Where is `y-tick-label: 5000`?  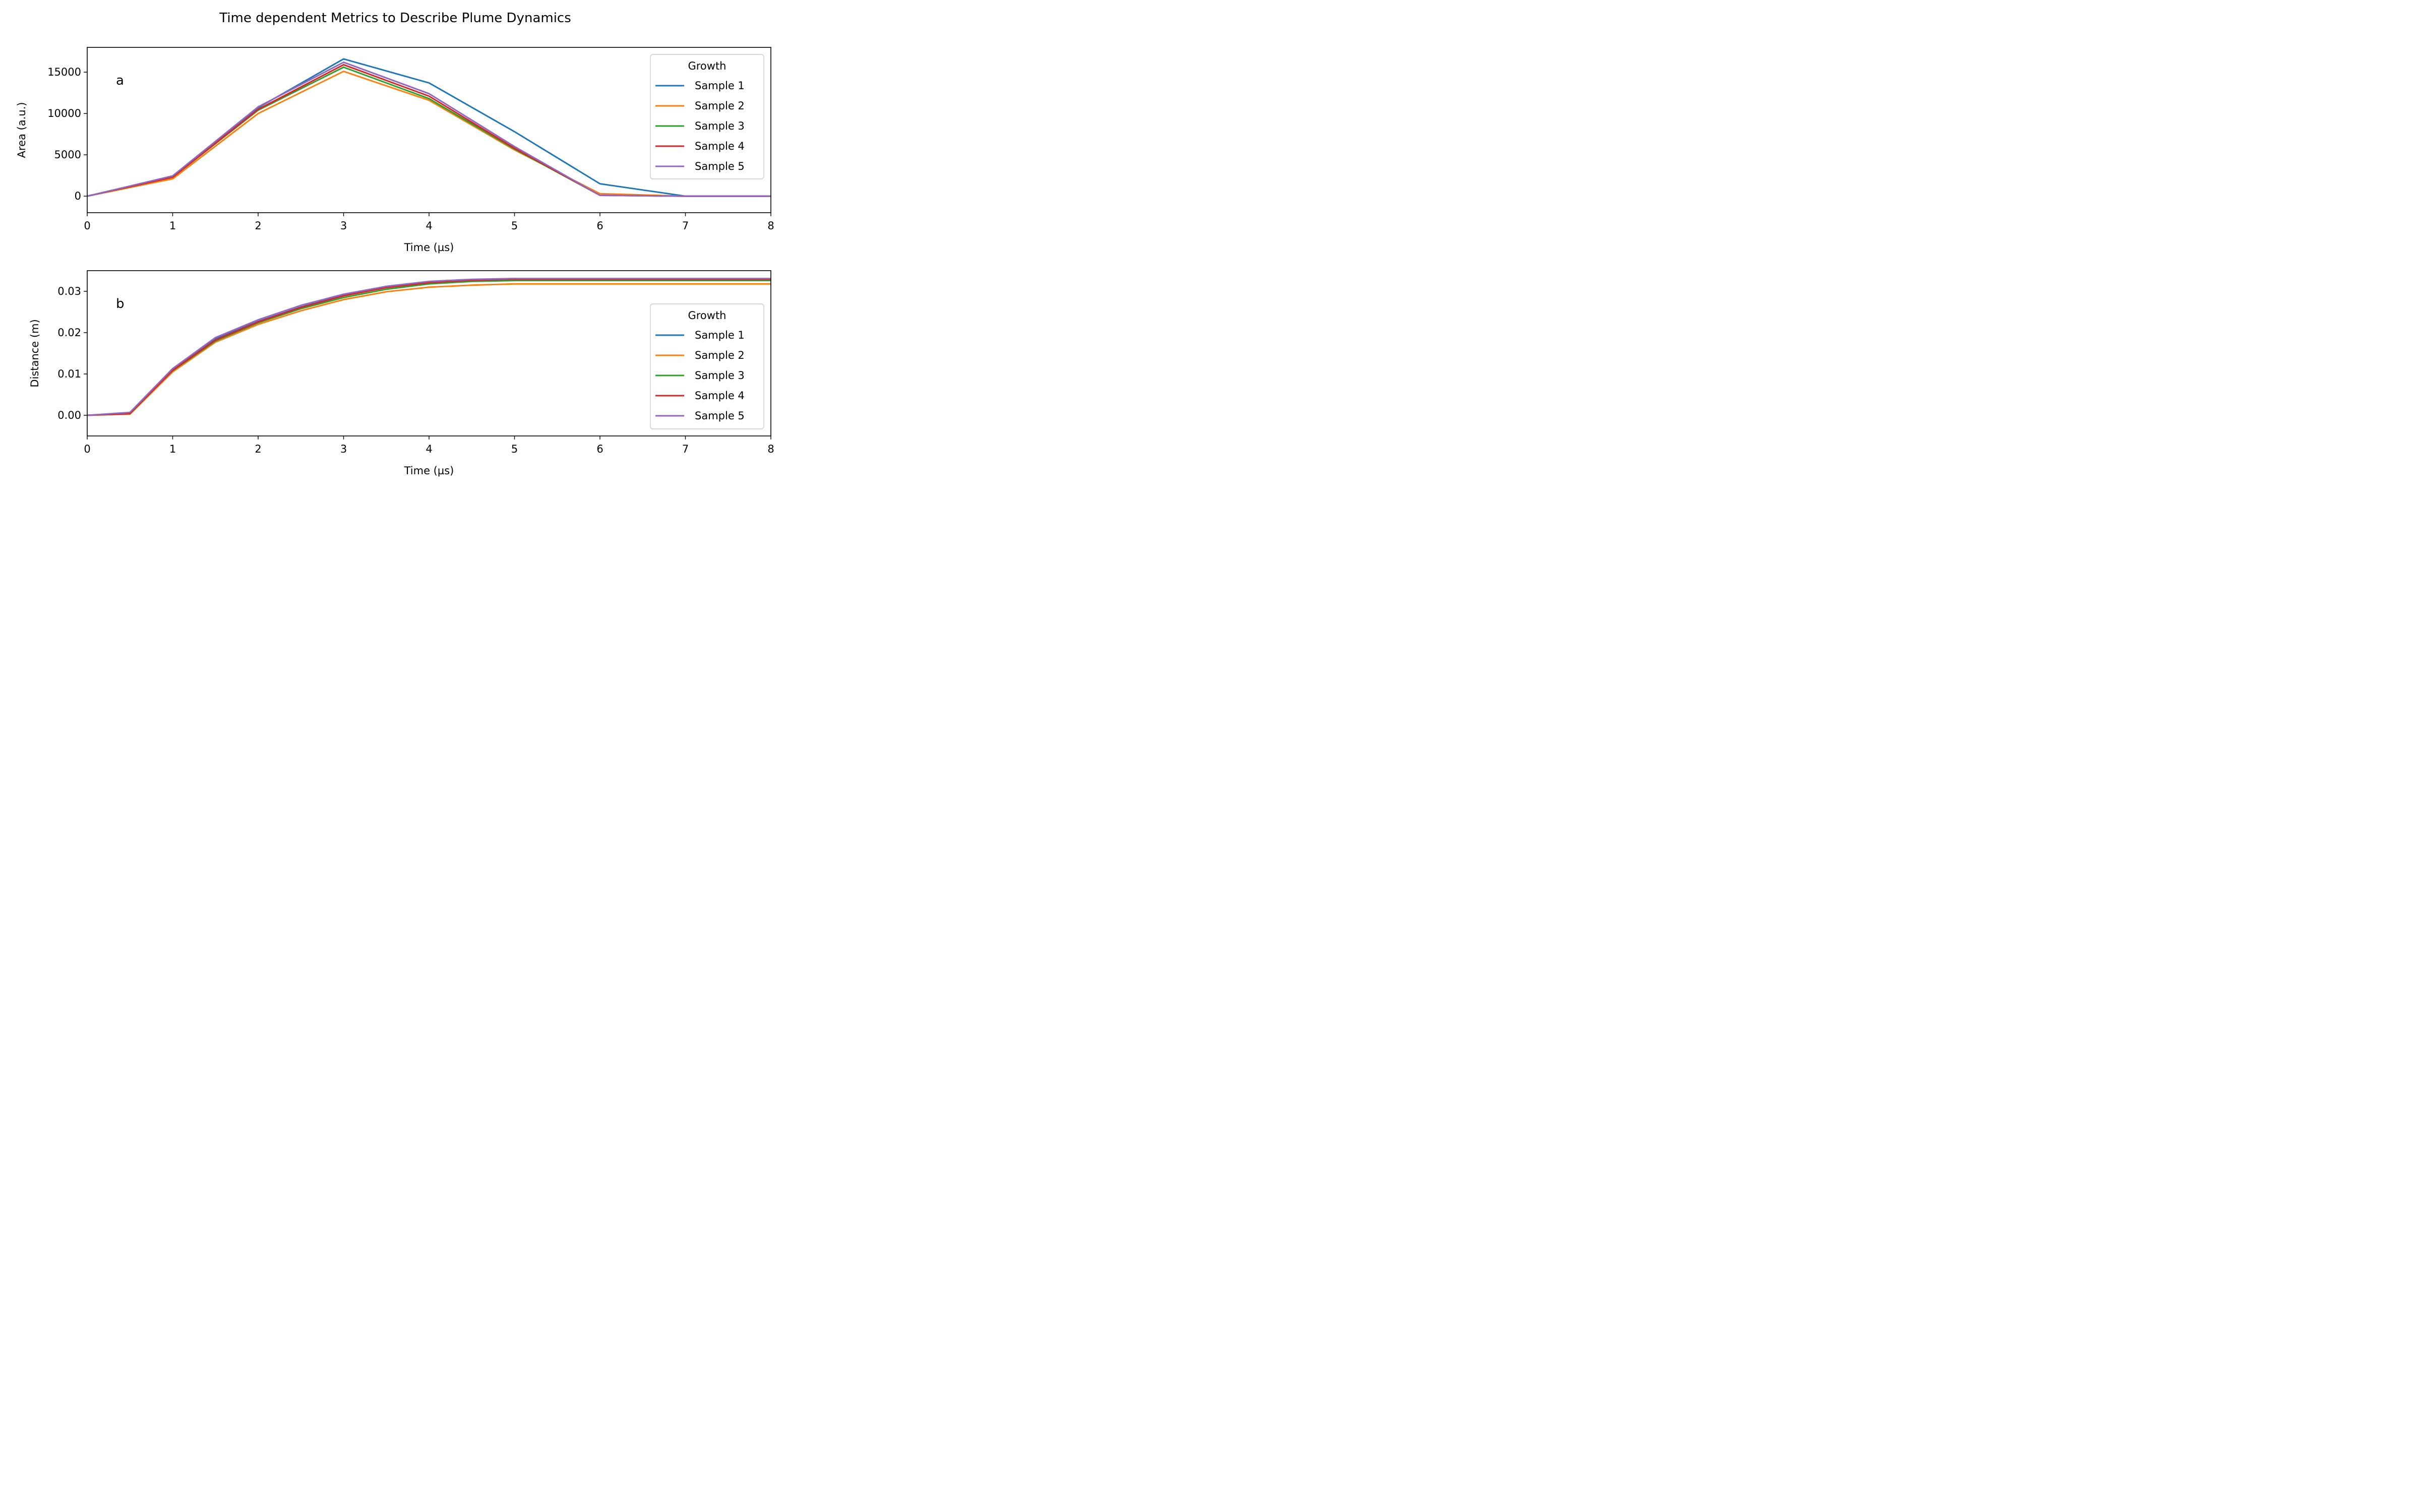
y-tick-label: 5000 is located at coordinates (67, 155).